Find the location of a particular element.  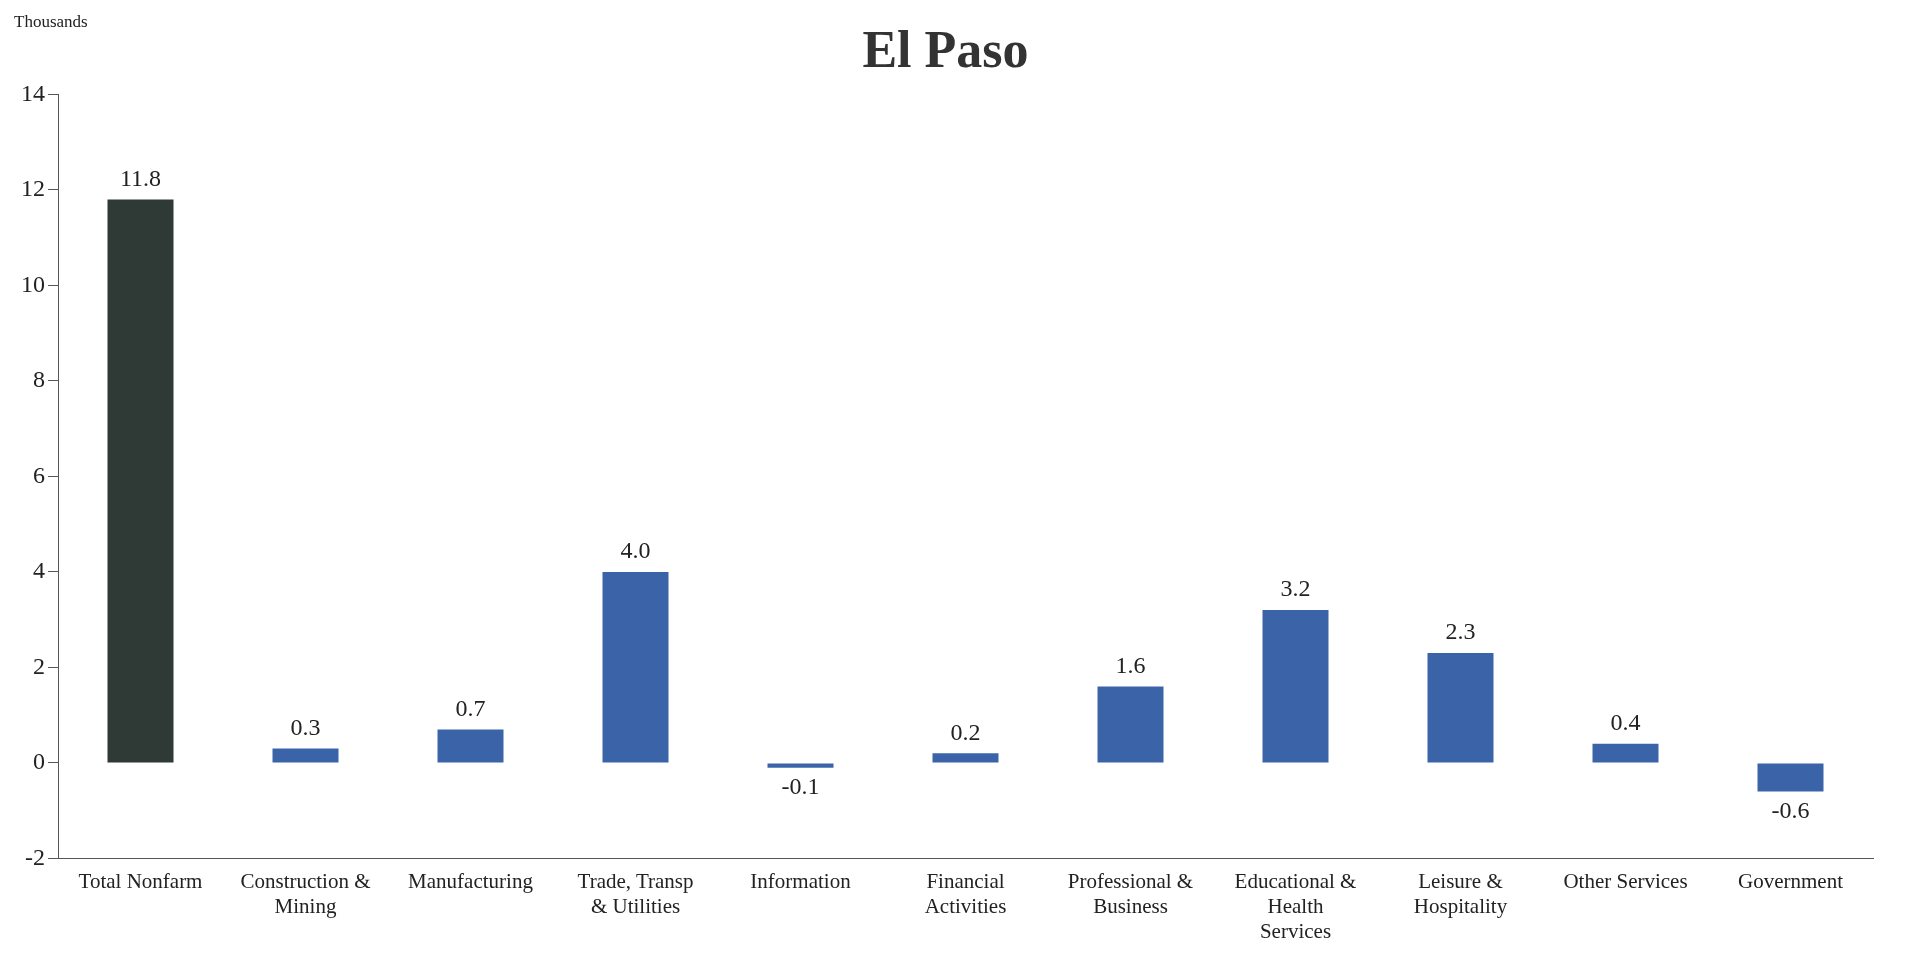

data-label: -0.1 is located at coordinates (800, 785).